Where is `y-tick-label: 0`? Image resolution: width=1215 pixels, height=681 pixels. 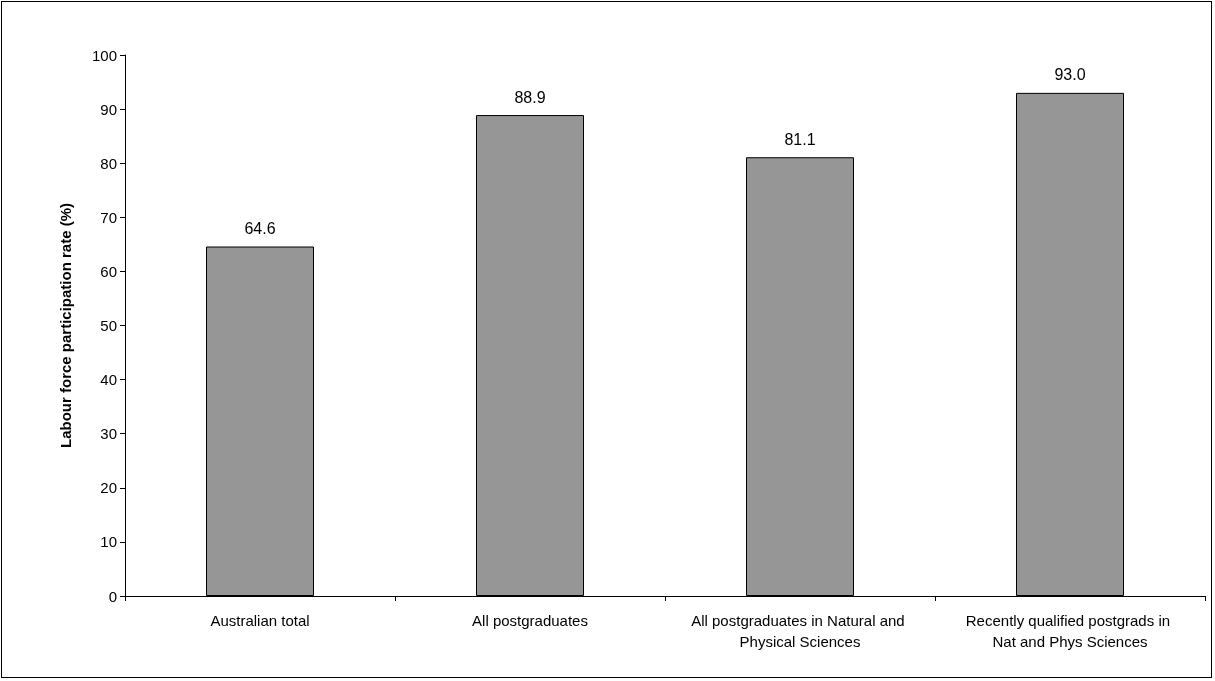 y-tick-label: 0 is located at coordinates (112, 596).